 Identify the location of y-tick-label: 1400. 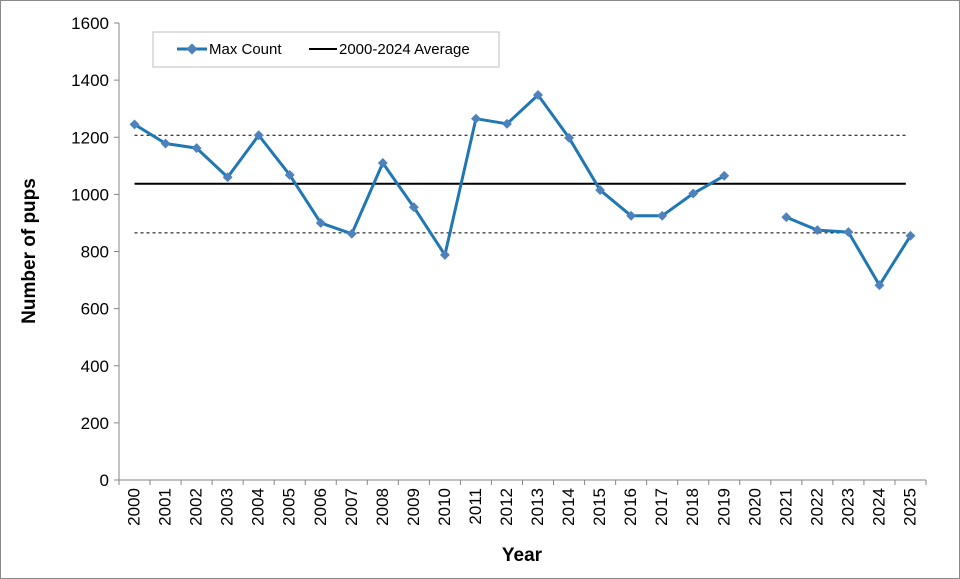
(90, 80).